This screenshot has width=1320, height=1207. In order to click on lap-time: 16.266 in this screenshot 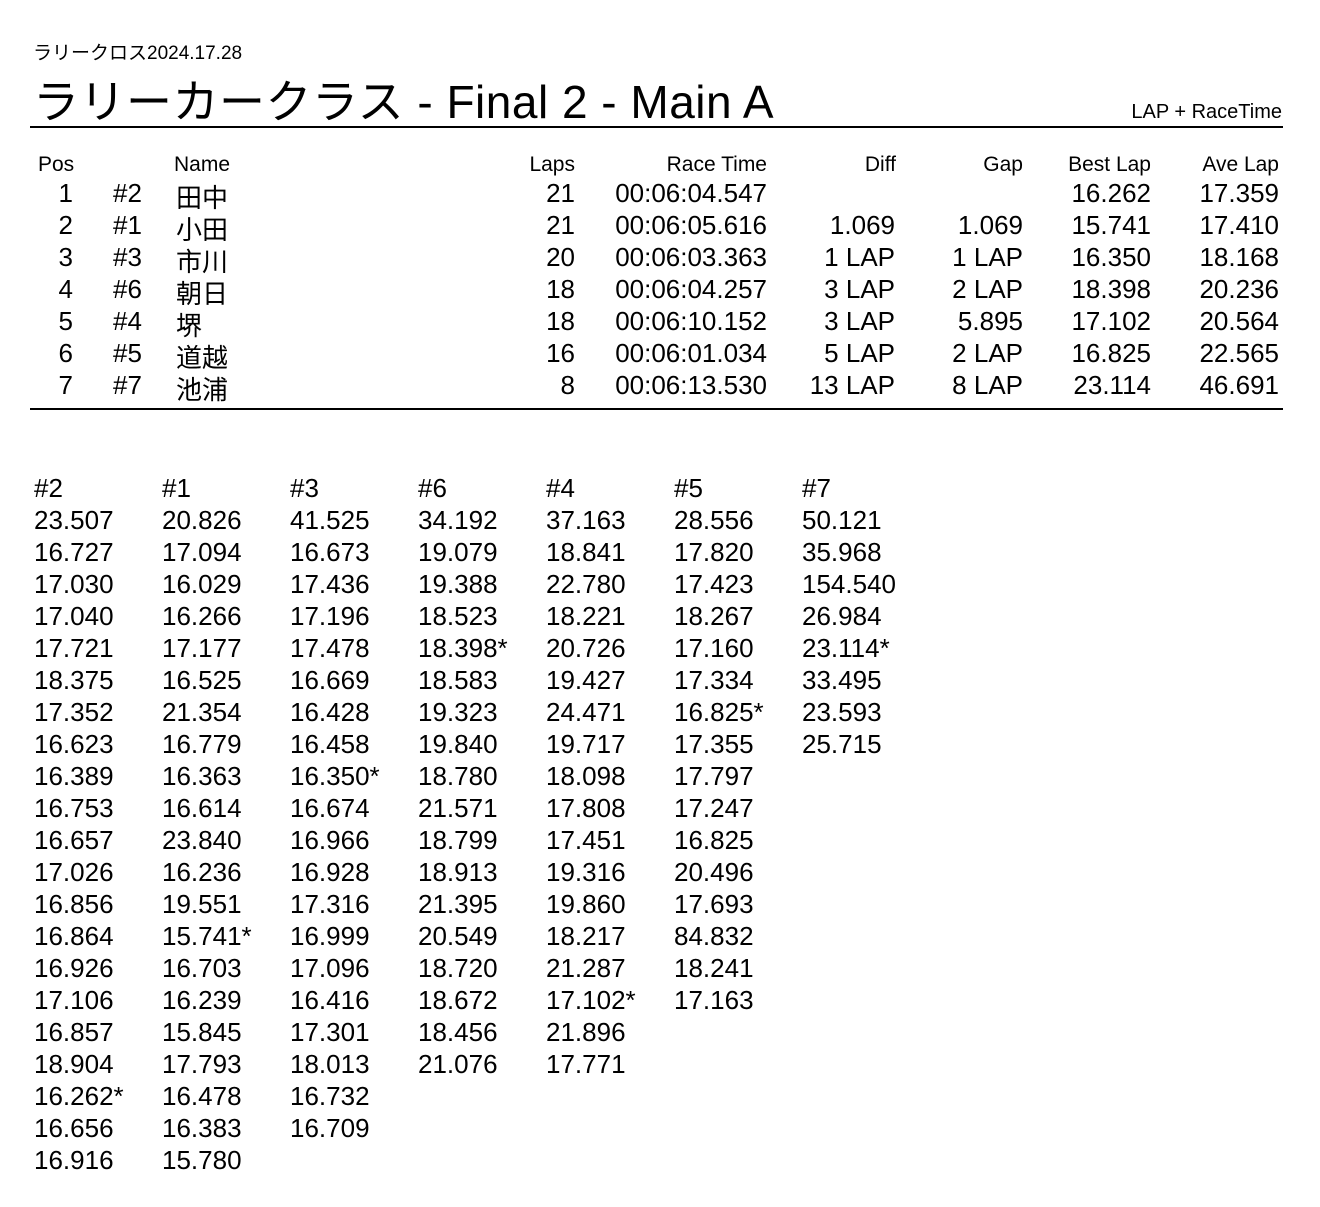, I will do `click(202, 616)`.